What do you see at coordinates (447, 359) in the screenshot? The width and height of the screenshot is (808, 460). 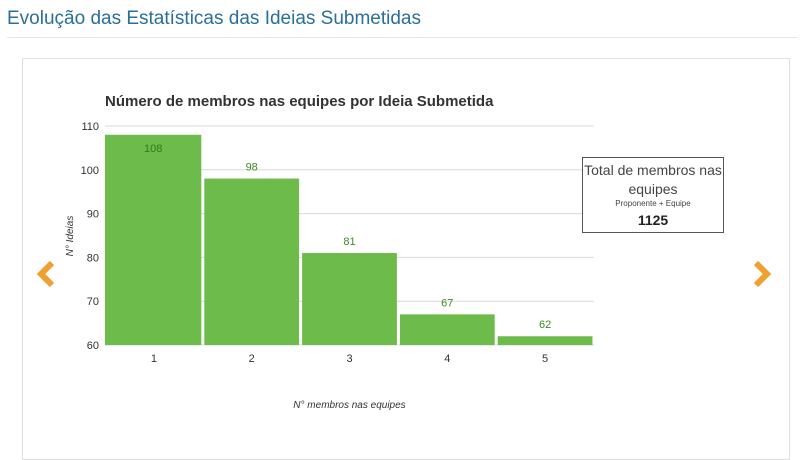 I see `x-tick-label: 4` at bounding box center [447, 359].